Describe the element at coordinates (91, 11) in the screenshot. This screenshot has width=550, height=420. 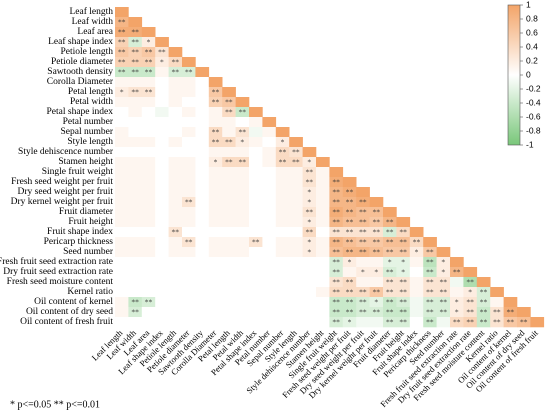
I see `row-label: Leaf length` at that location.